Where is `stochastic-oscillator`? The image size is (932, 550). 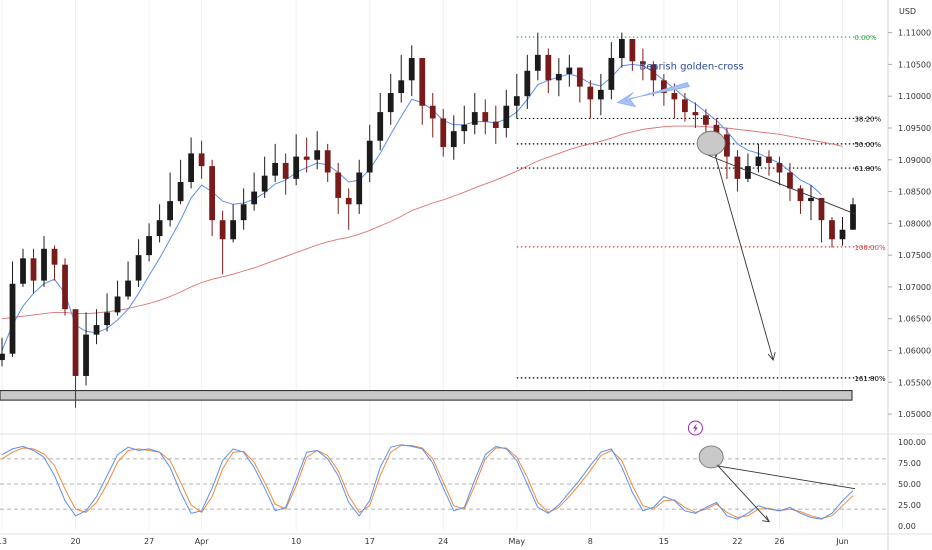 stochastic-oscillator is located at coordinates (444, 483).